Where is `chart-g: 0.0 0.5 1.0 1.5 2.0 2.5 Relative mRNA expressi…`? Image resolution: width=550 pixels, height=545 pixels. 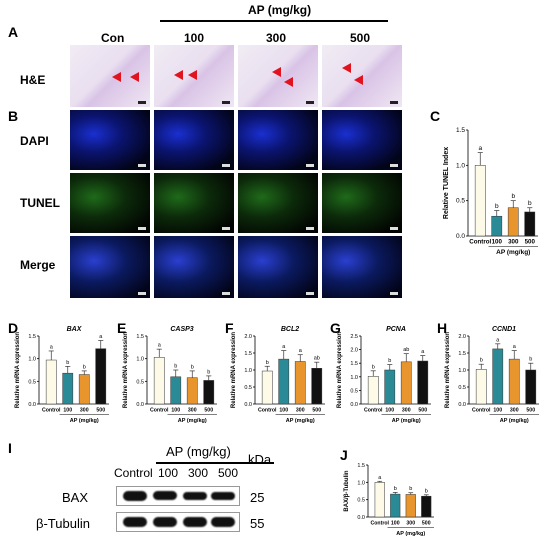
chart-g: 0.0 0.5 1.0 1.5 2.0 2.5 Relative mRNA expressi… is located at coordinates (384, 375).